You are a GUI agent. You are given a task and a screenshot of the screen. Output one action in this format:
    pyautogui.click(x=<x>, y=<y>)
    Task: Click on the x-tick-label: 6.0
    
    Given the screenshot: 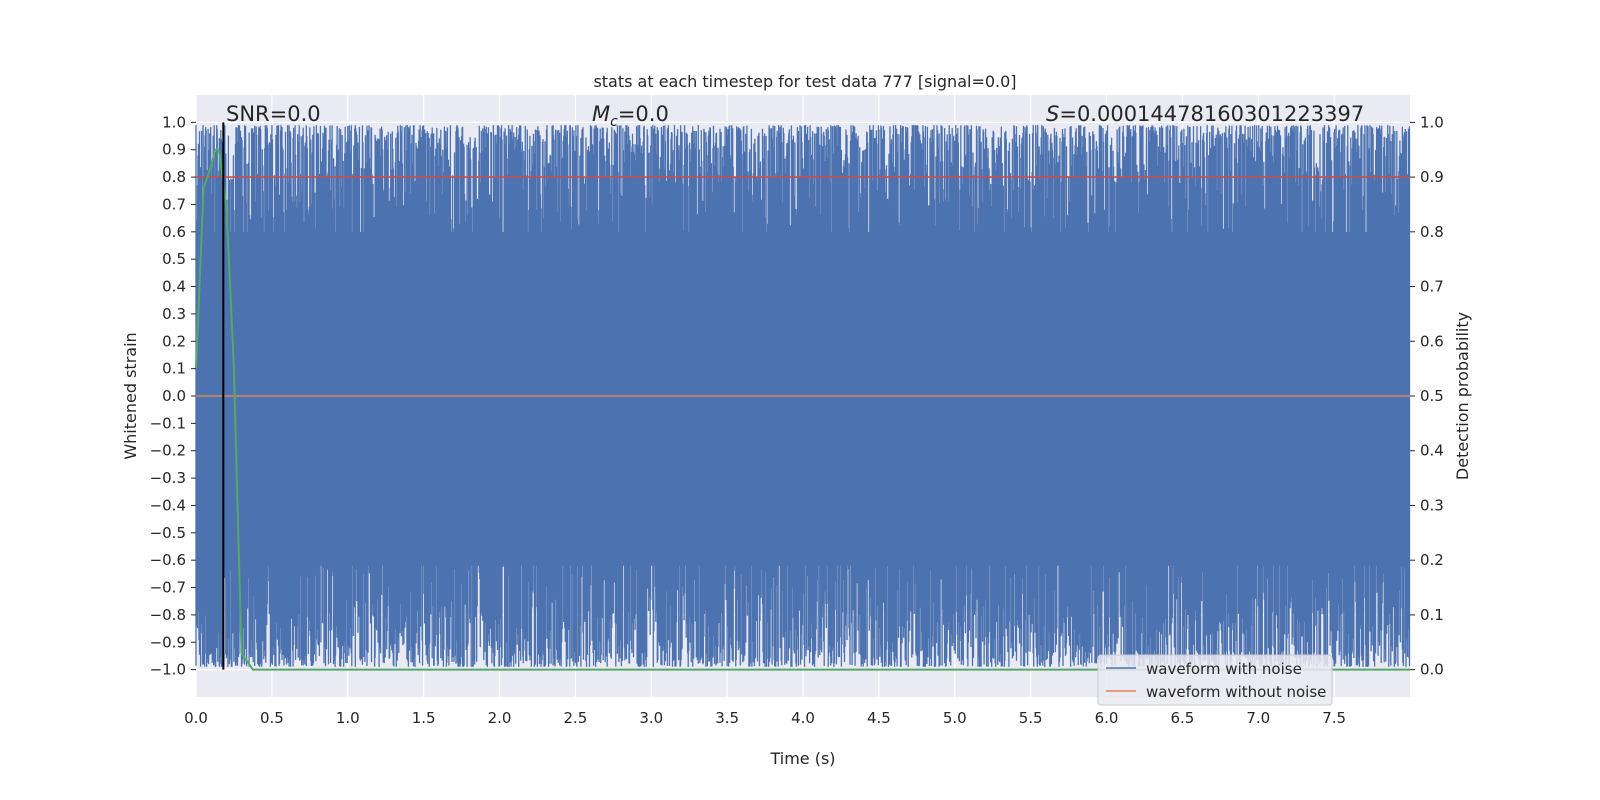 What is the action you would take?
    pyautogui.click(x=1107, y=718)
    